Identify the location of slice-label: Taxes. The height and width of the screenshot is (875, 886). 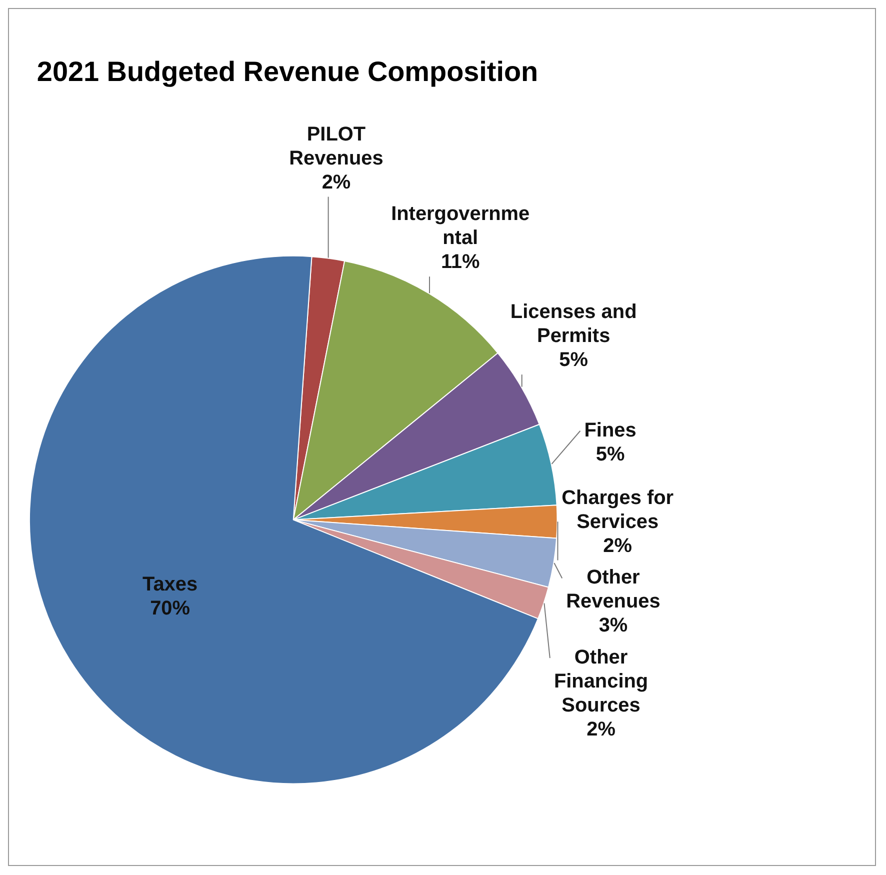
(170, 584).